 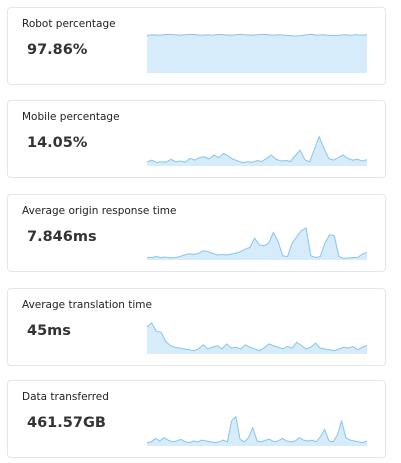 I want to click on metric-title: Average origin response time, so click(x=99, y=211).